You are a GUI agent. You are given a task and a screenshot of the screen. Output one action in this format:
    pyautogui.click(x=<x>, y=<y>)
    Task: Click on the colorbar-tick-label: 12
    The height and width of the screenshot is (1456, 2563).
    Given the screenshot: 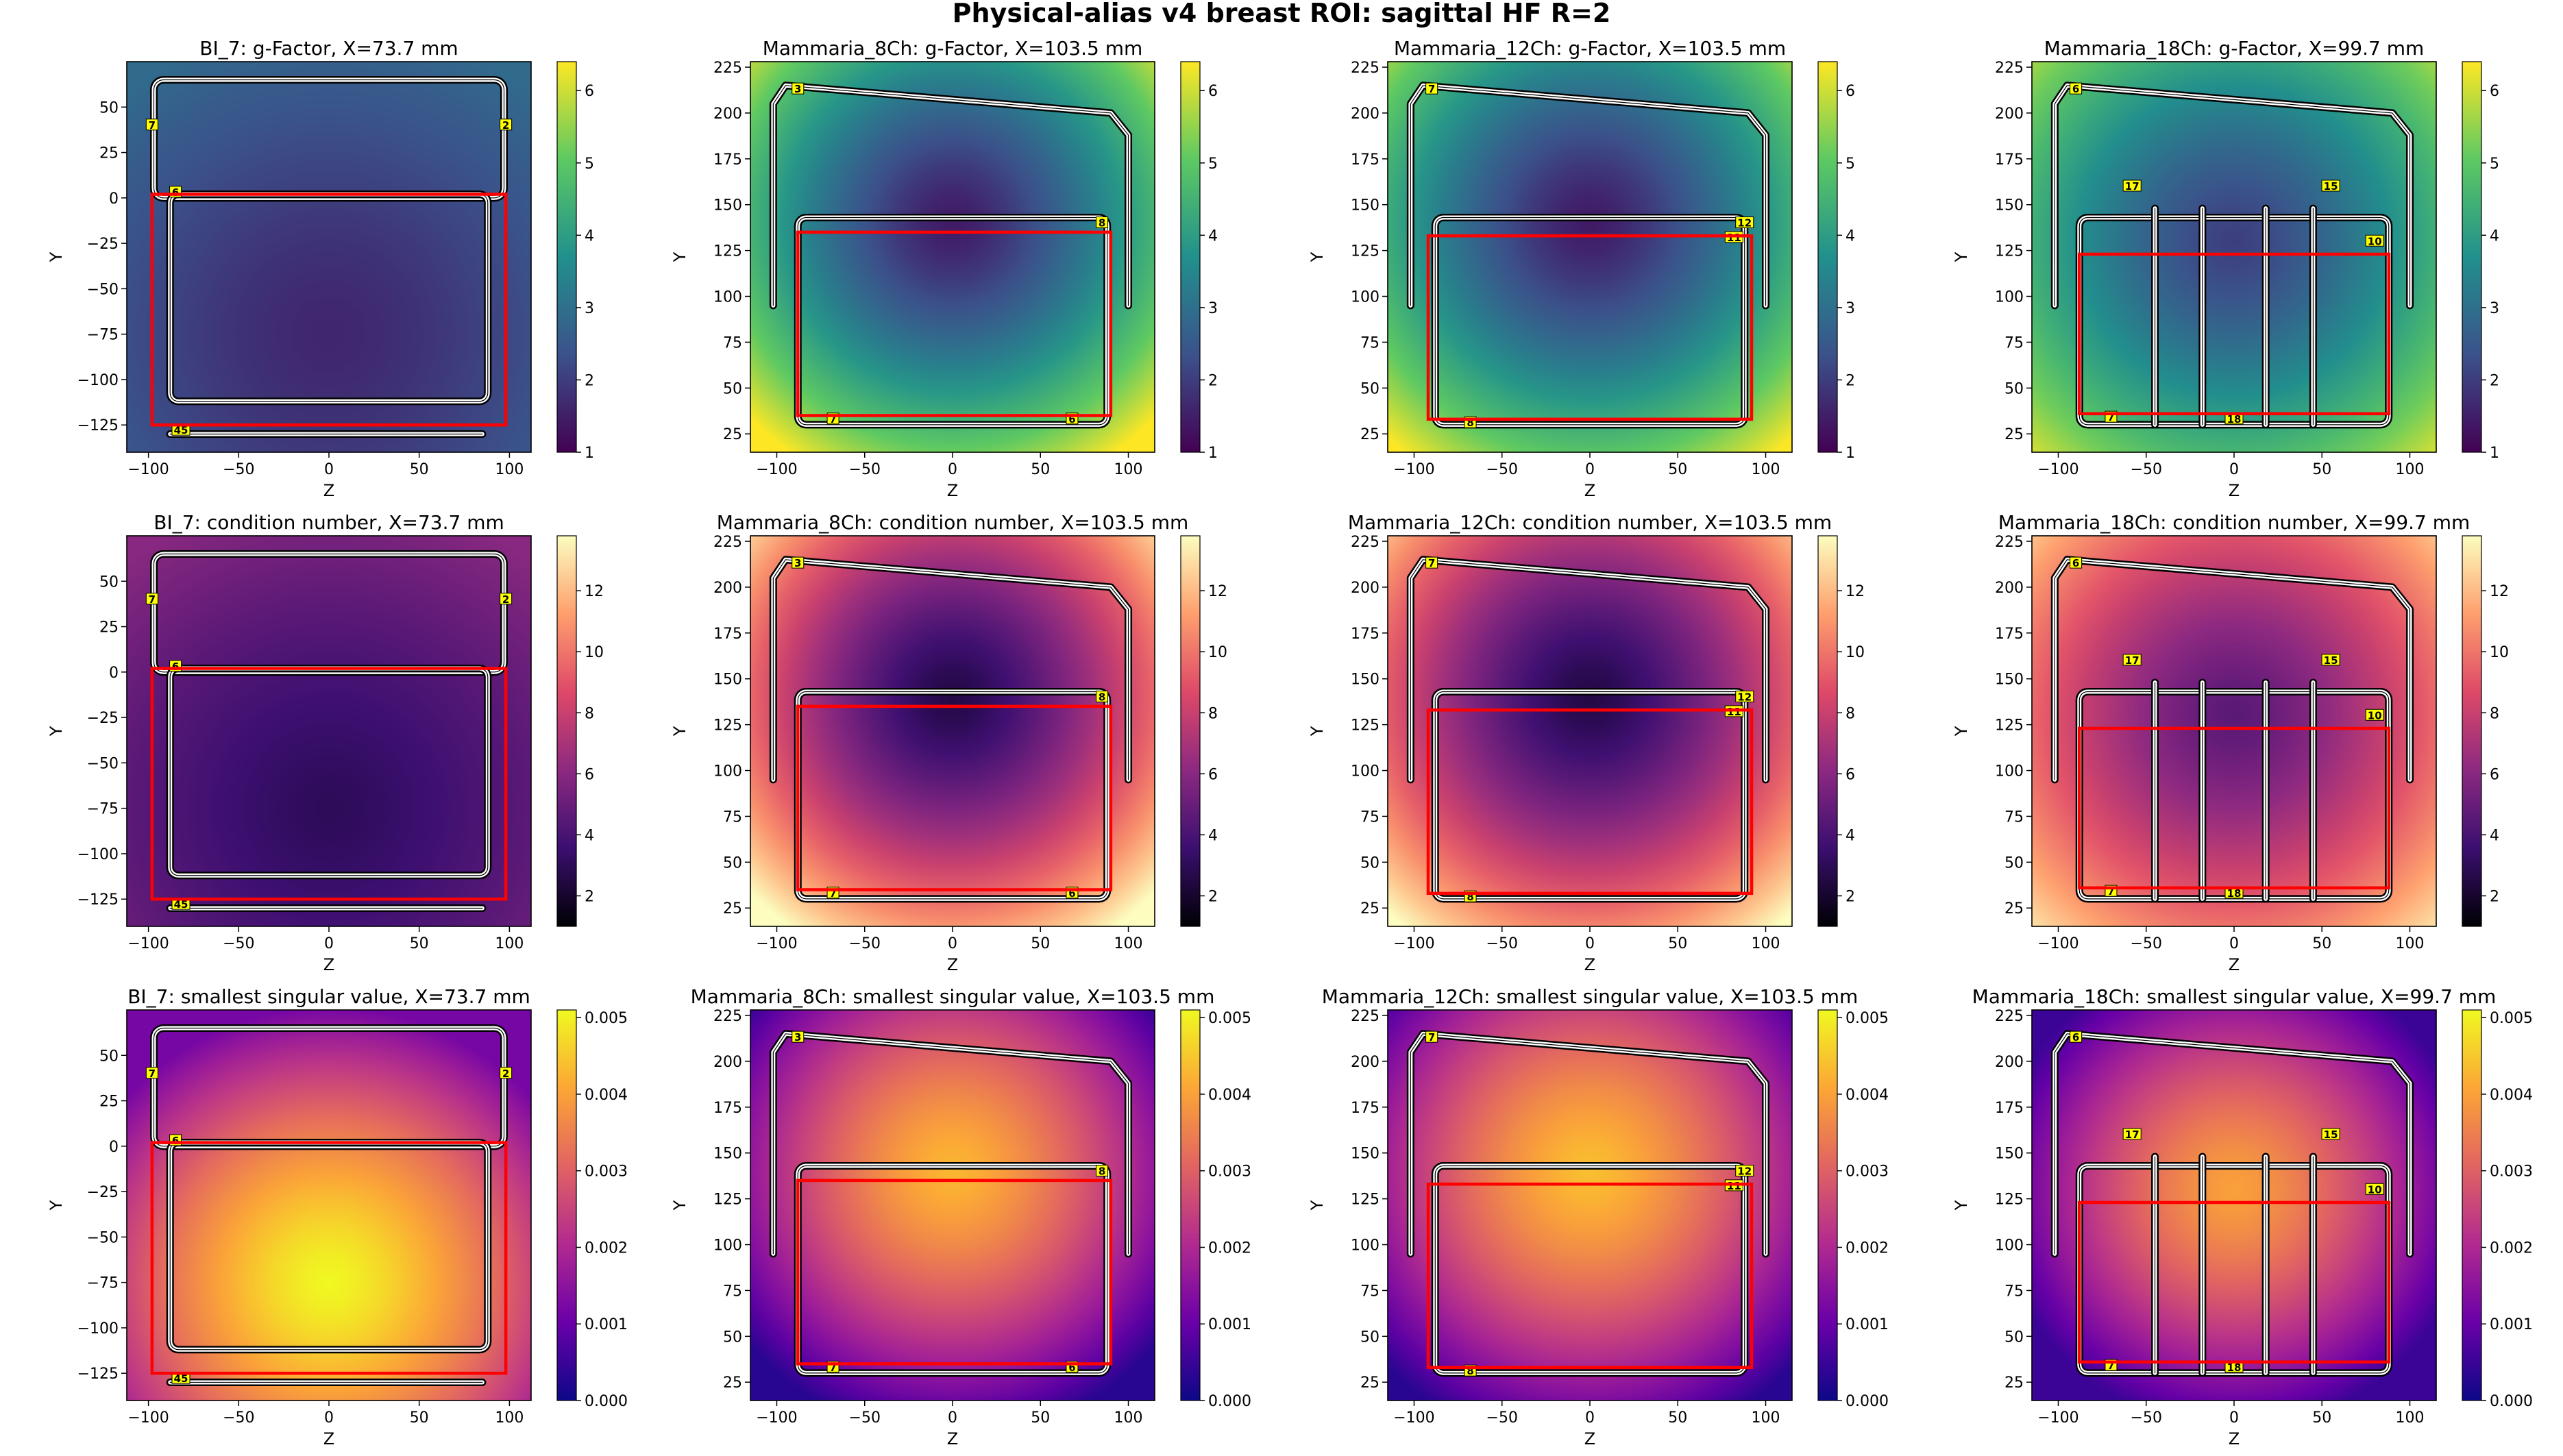 What is the action you would take?
    pyautogui.click(x=2499, y=591)
    